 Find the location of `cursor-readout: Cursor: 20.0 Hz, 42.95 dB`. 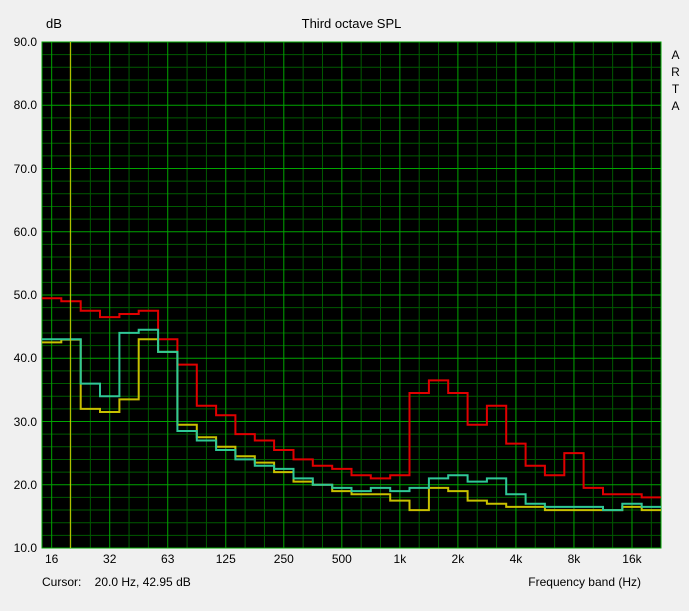

cursor-readout: Cursor: 20.0 Hz, 42.95 dB is located at coordinates (116, 582).